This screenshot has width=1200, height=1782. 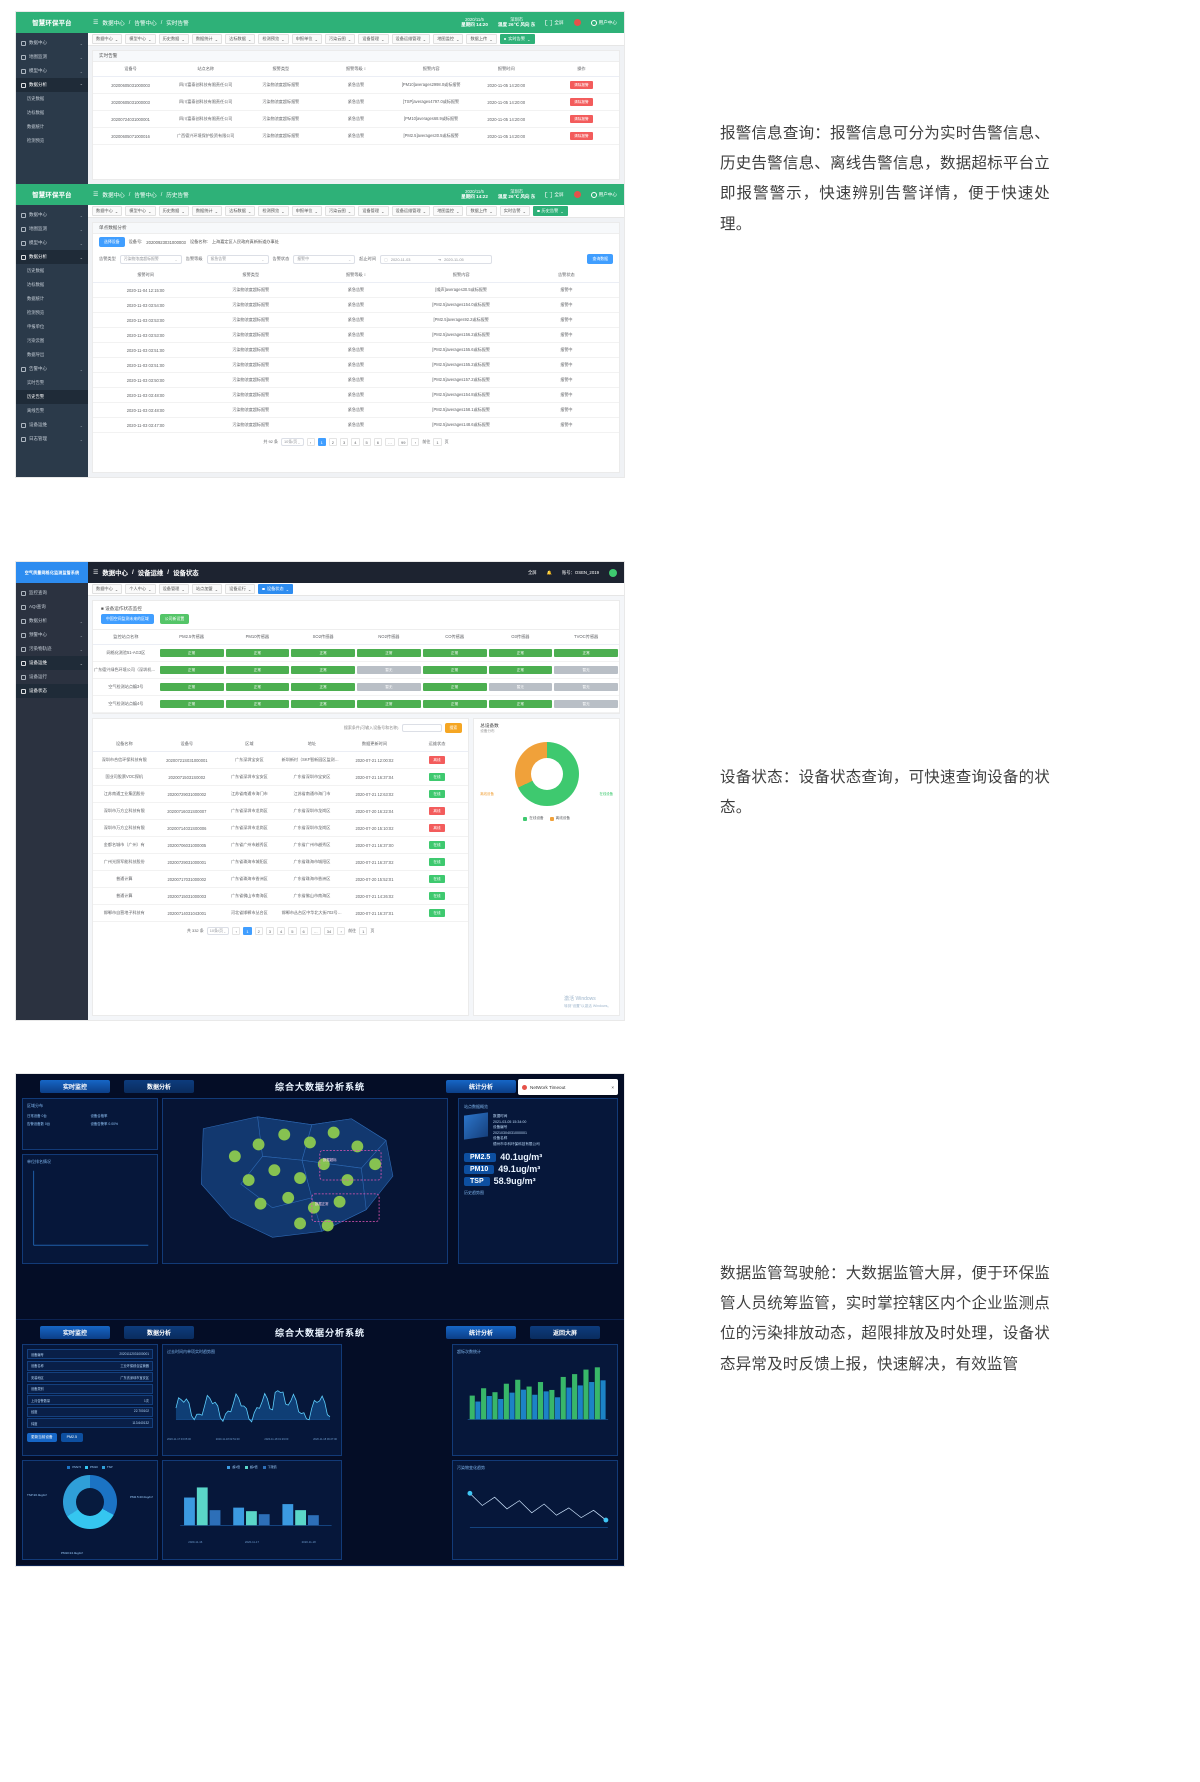 What do you see at coordinates (454, 637) in the screenshot?
I see `col3-5: CO传感器` at bounding box center [454, 637].